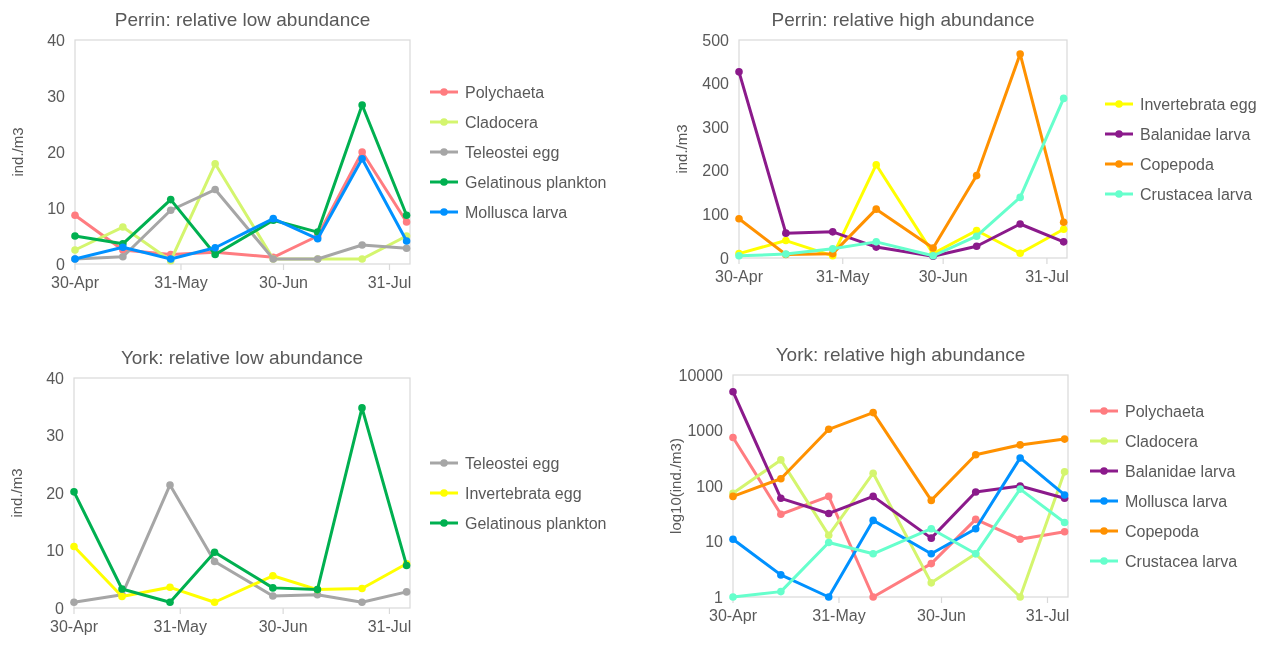 This screenshot has height=650, width=1270. Describe the element at coordinates (55, 551) in the screenshot. I see `y-tick-label: 10` at that location.